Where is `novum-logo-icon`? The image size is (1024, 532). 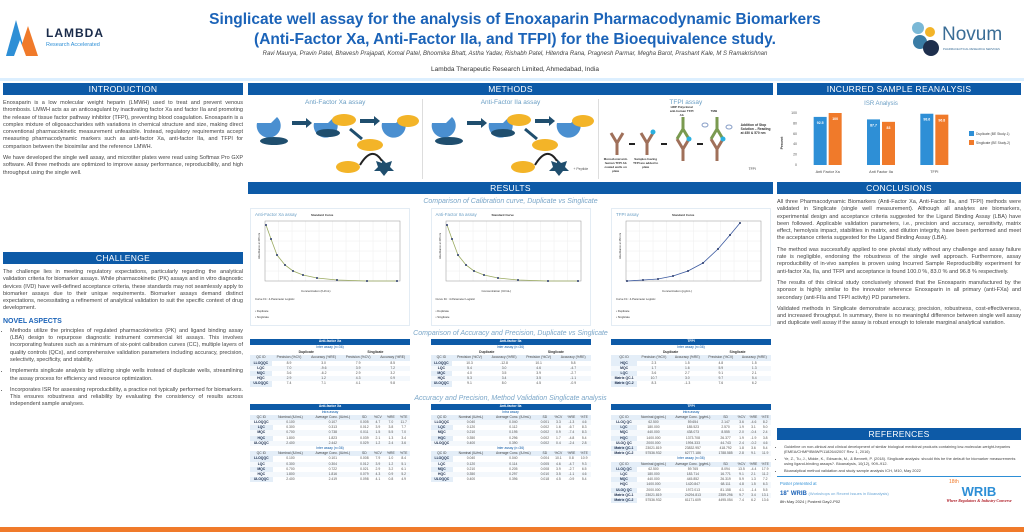 novum-logo-icon is located at coordinates (925, 39).